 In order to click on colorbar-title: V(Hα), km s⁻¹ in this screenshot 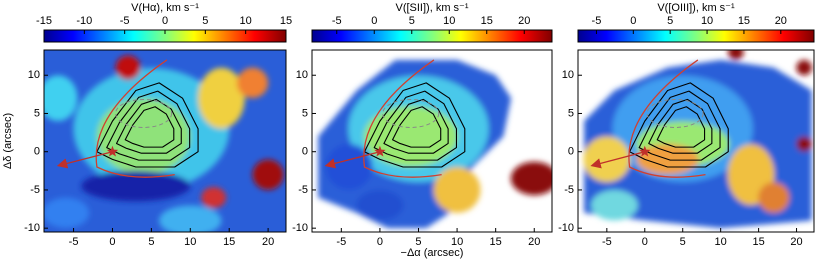, I will do `click(165, 8)`.